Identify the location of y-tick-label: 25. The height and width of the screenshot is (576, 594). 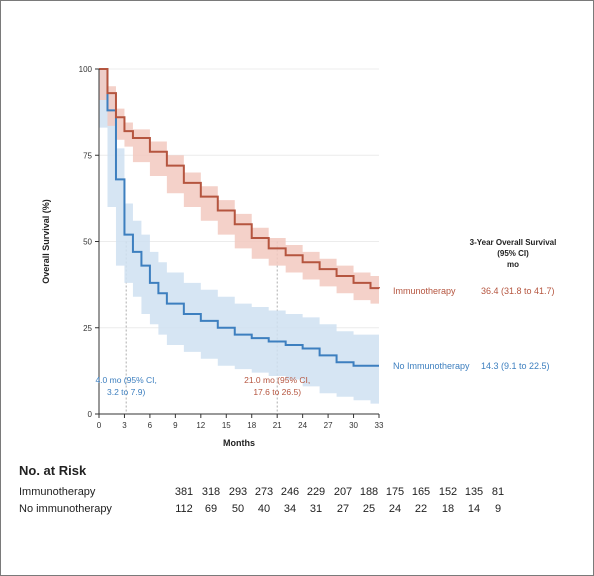
(87, 328).